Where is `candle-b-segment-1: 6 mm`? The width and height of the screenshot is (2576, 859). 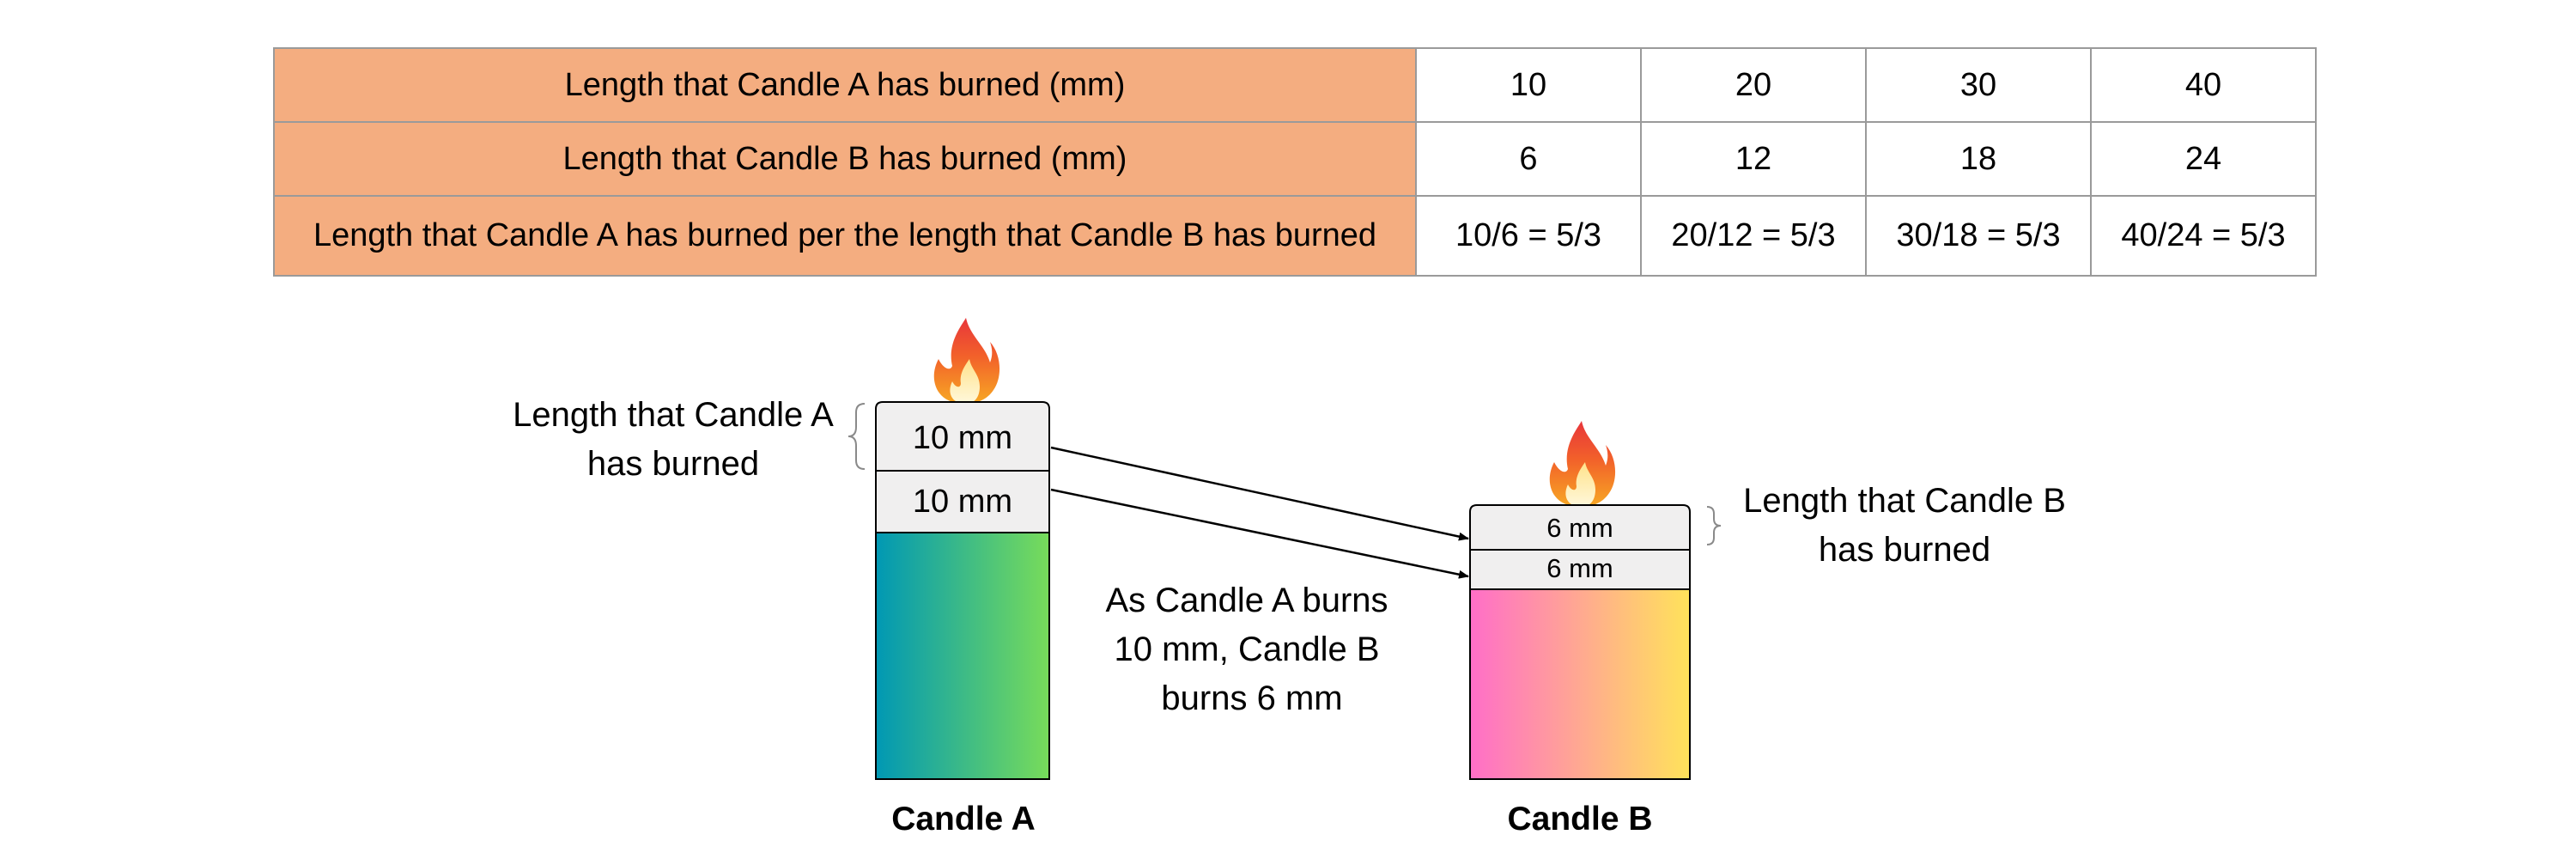 candle-b-segment-1: 6 mm is located at coordinates (1580, 527).